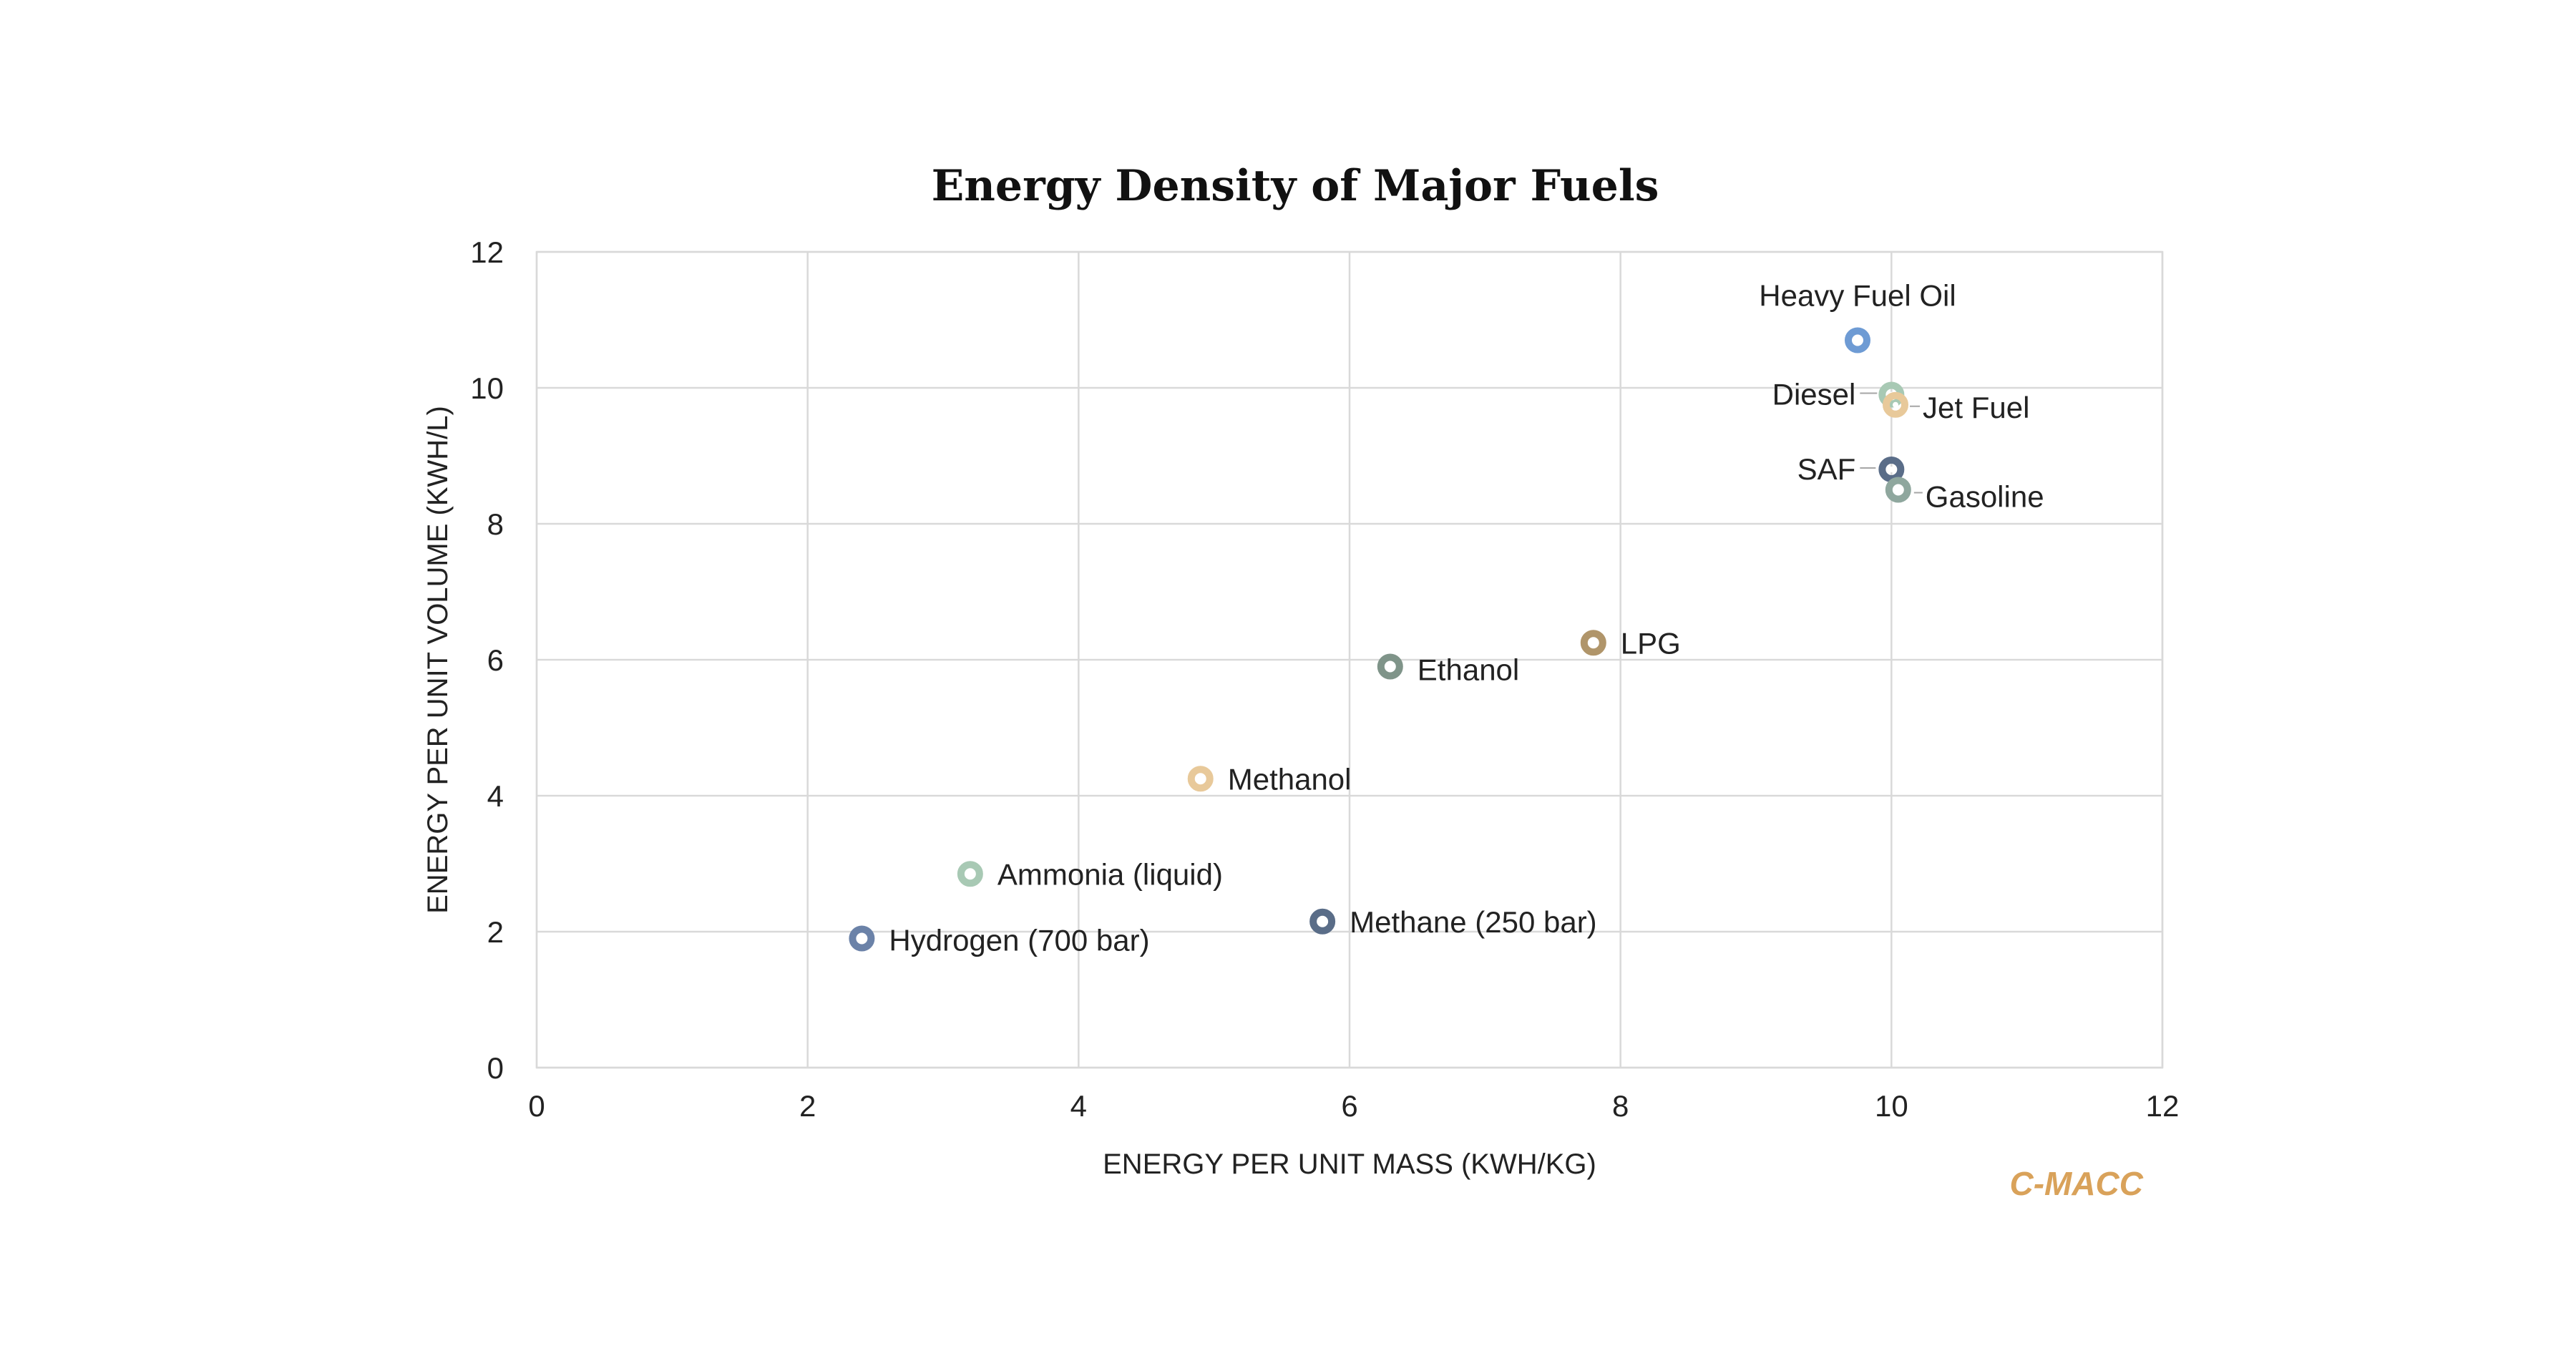 The height and width of the screenshot is (1346, 2576). I want to click on point-saf: SAF, so click(1851, 469).